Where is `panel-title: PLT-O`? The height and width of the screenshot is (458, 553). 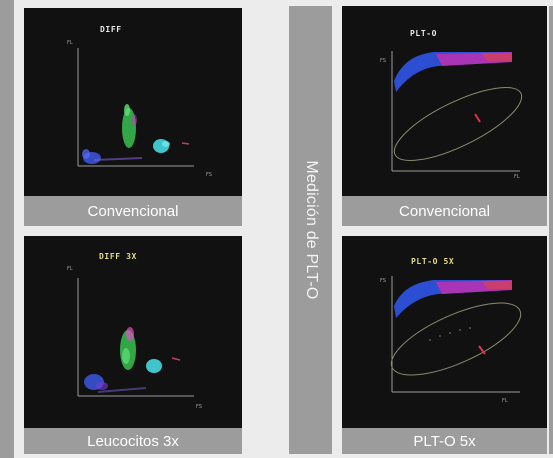 panel-title: PLT-O is located at coordinates (424, 33).